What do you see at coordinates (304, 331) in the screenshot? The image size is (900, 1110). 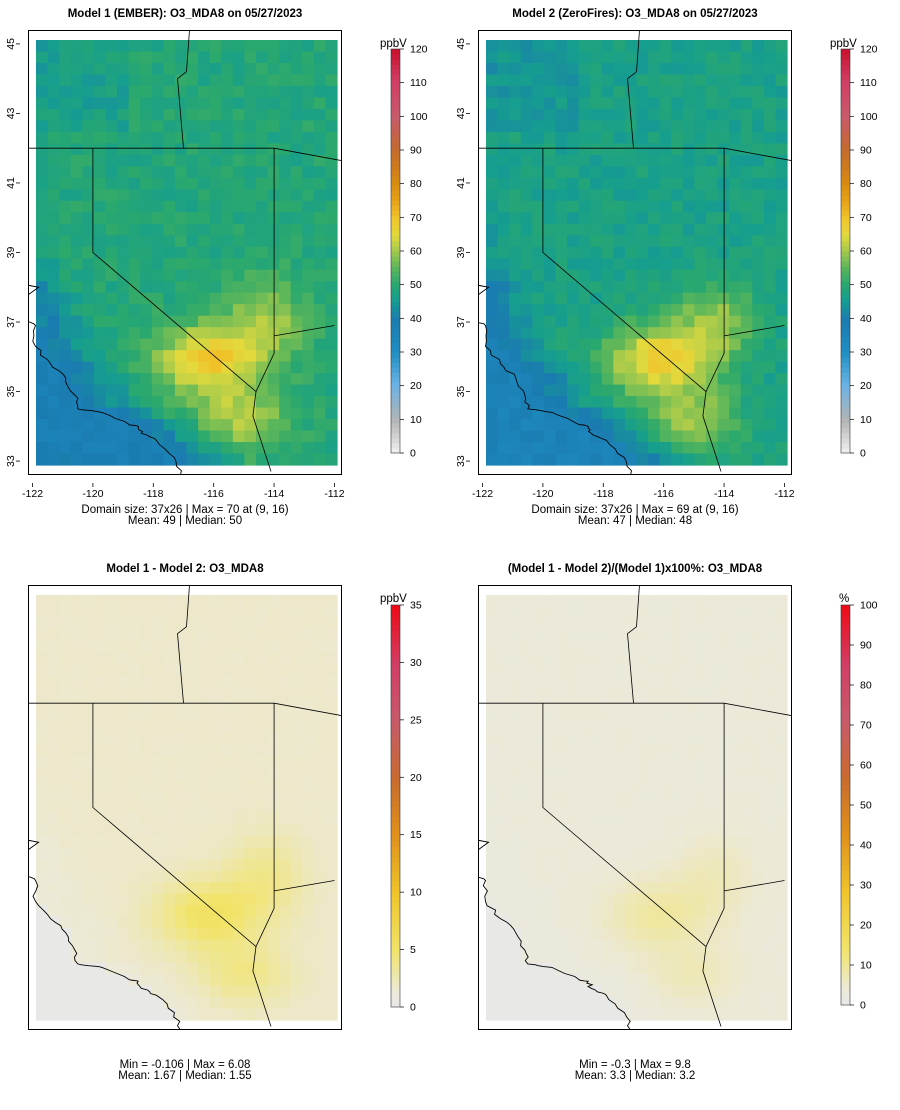 I see `state-border` at bounding box center [304, 331].